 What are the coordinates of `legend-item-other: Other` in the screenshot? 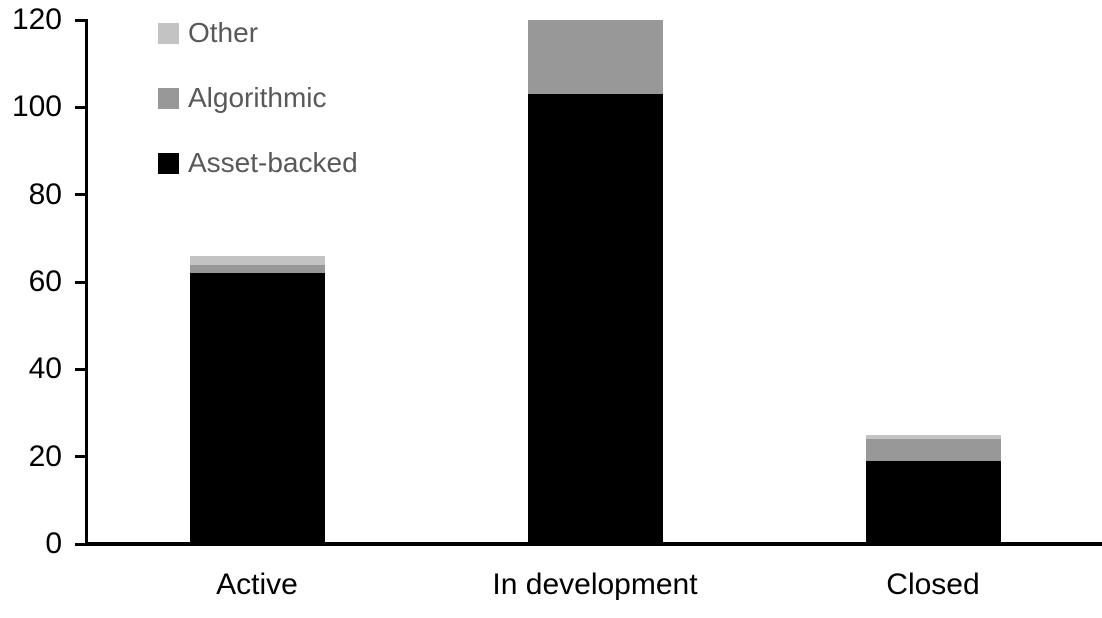 It's located at (208, 32).